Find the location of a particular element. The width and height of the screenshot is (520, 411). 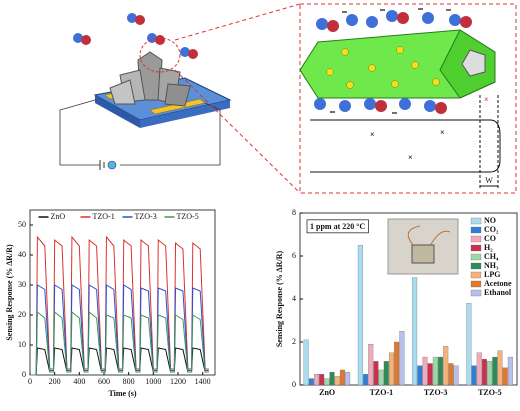

y-tick-label: 20 is located at coordinates (22, 314).